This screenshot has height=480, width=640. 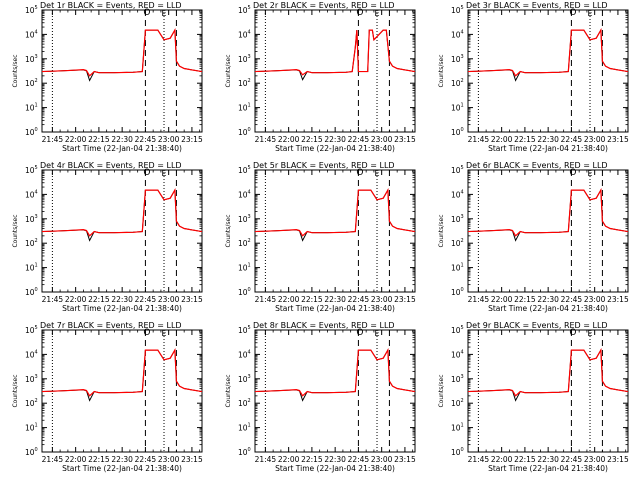 What do you see at coordinates (324, 5) in the screenshot?
I see `panel-title: Det 2r BLACK = Events, RED = LLD` at bounding box center [324, 5].